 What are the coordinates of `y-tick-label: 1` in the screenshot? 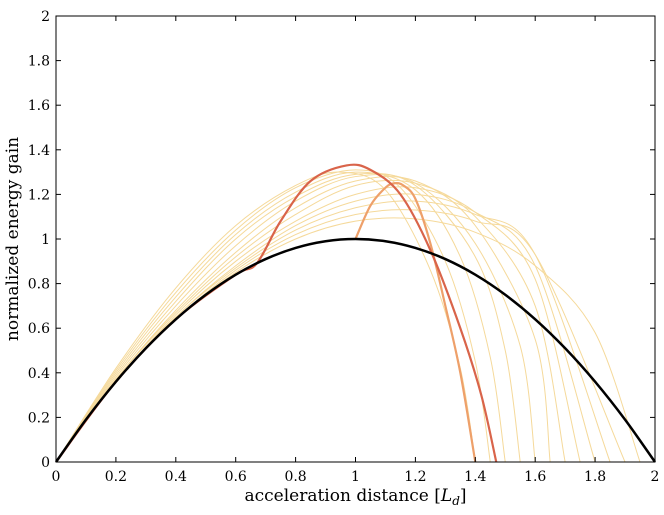 It's located at (45, 240).